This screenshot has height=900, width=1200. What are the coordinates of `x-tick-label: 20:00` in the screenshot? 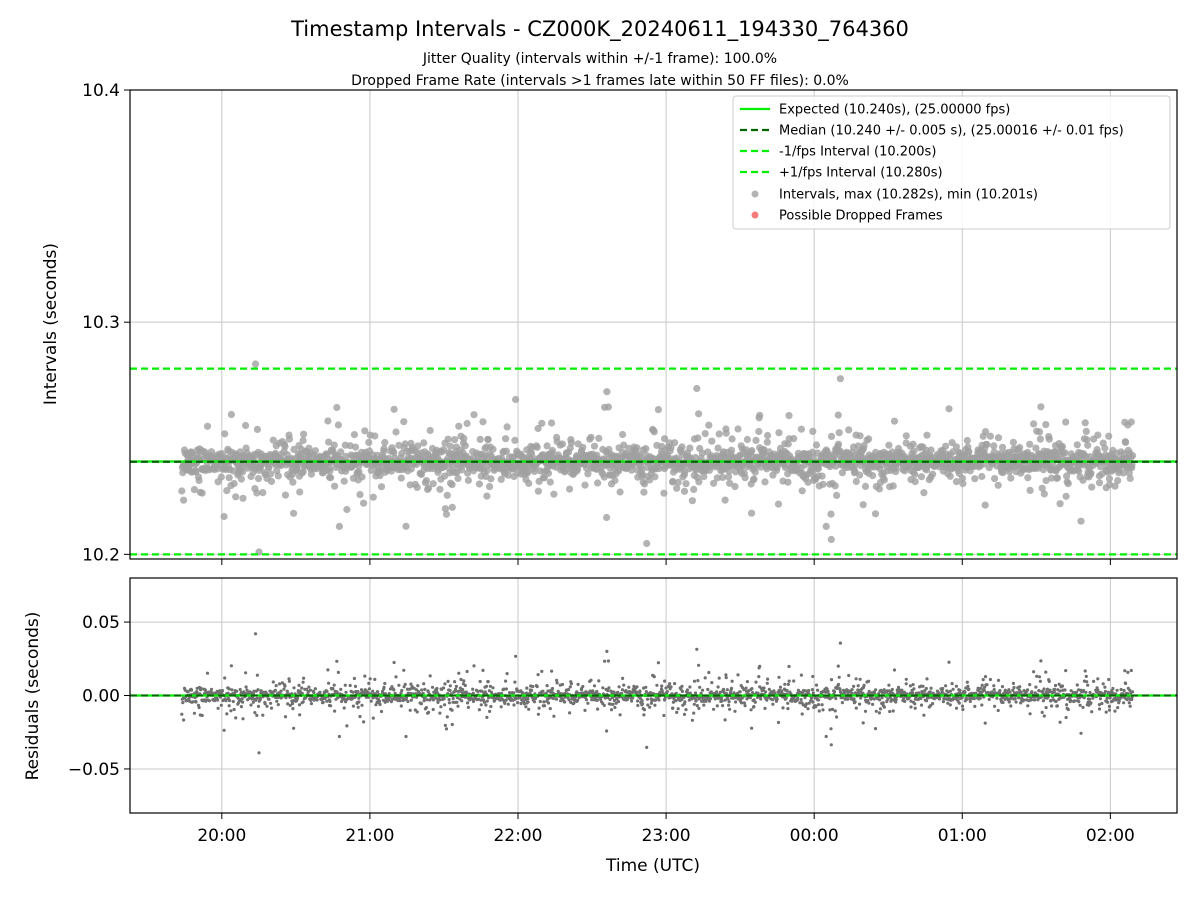 It's located at (221, 836).